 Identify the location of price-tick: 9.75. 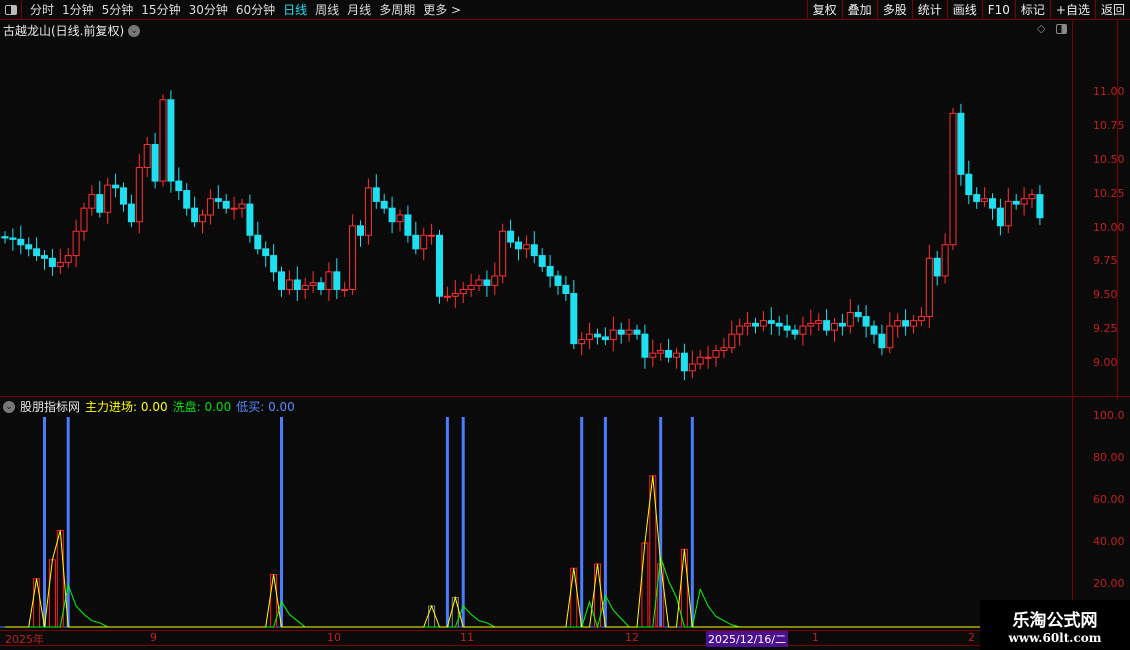
(1105, 261).